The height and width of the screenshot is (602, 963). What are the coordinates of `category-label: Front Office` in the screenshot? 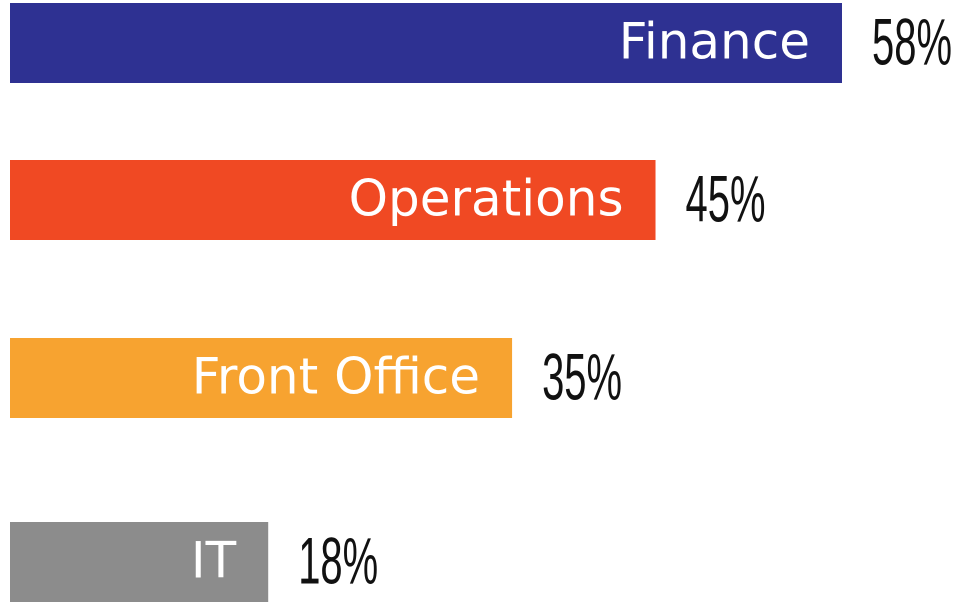 It's located at (336, 377).